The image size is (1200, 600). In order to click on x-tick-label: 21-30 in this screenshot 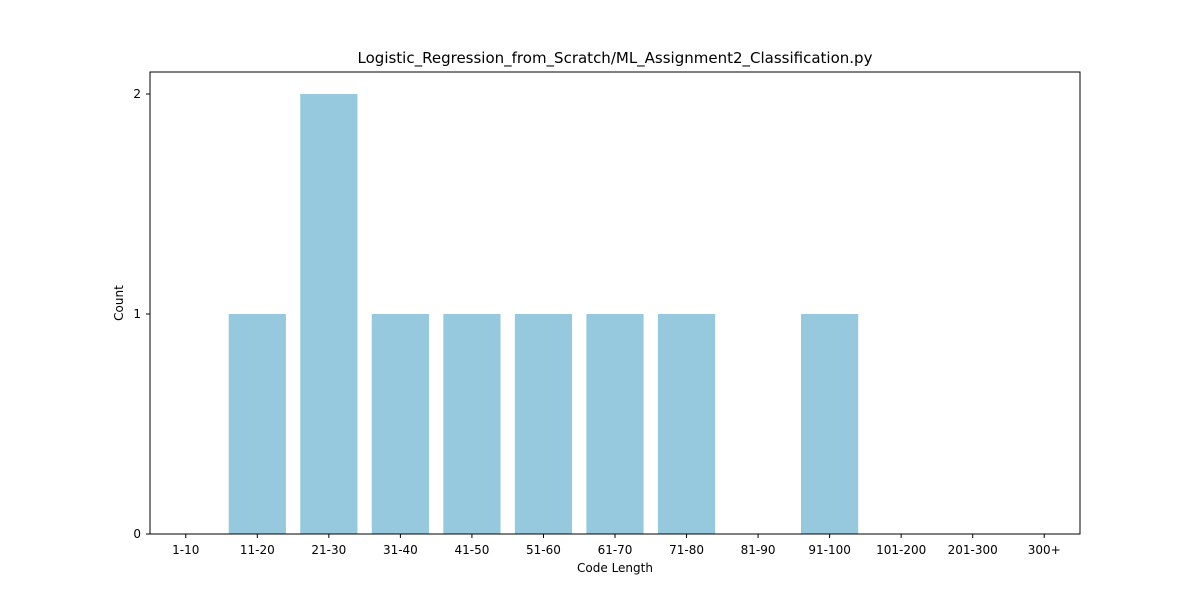, I will do `click(328, 550)`.